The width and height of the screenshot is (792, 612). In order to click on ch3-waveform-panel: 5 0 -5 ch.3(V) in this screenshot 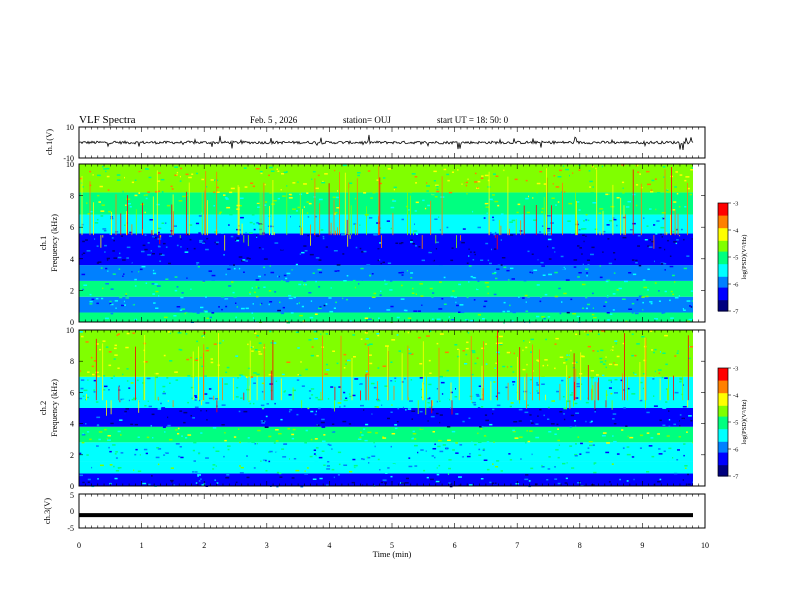, I will do `click(374, 512)`.